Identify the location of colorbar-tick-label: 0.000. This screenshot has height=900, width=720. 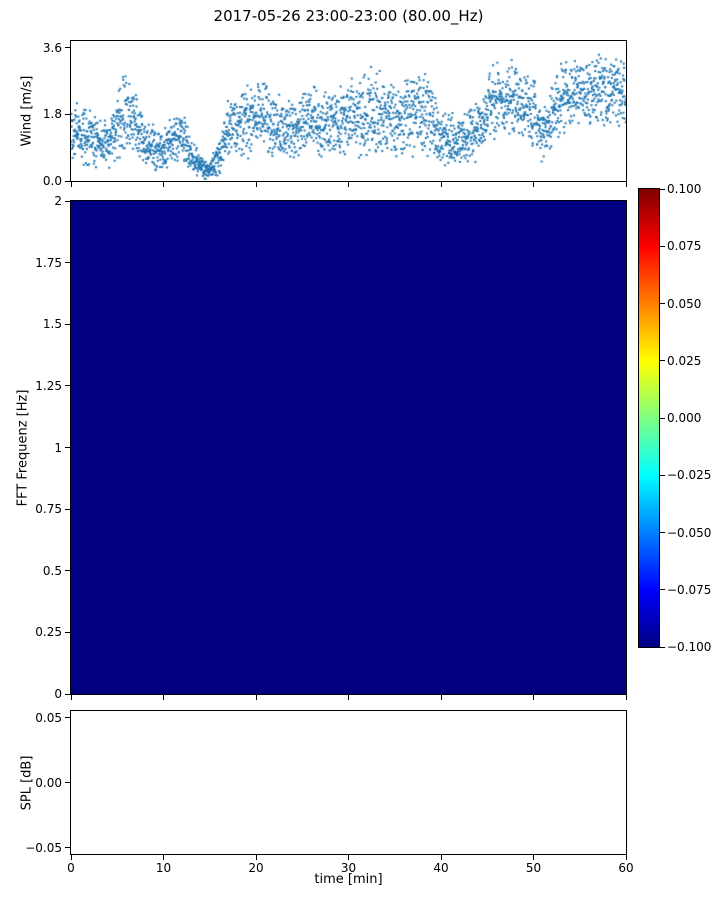
(684, 418).